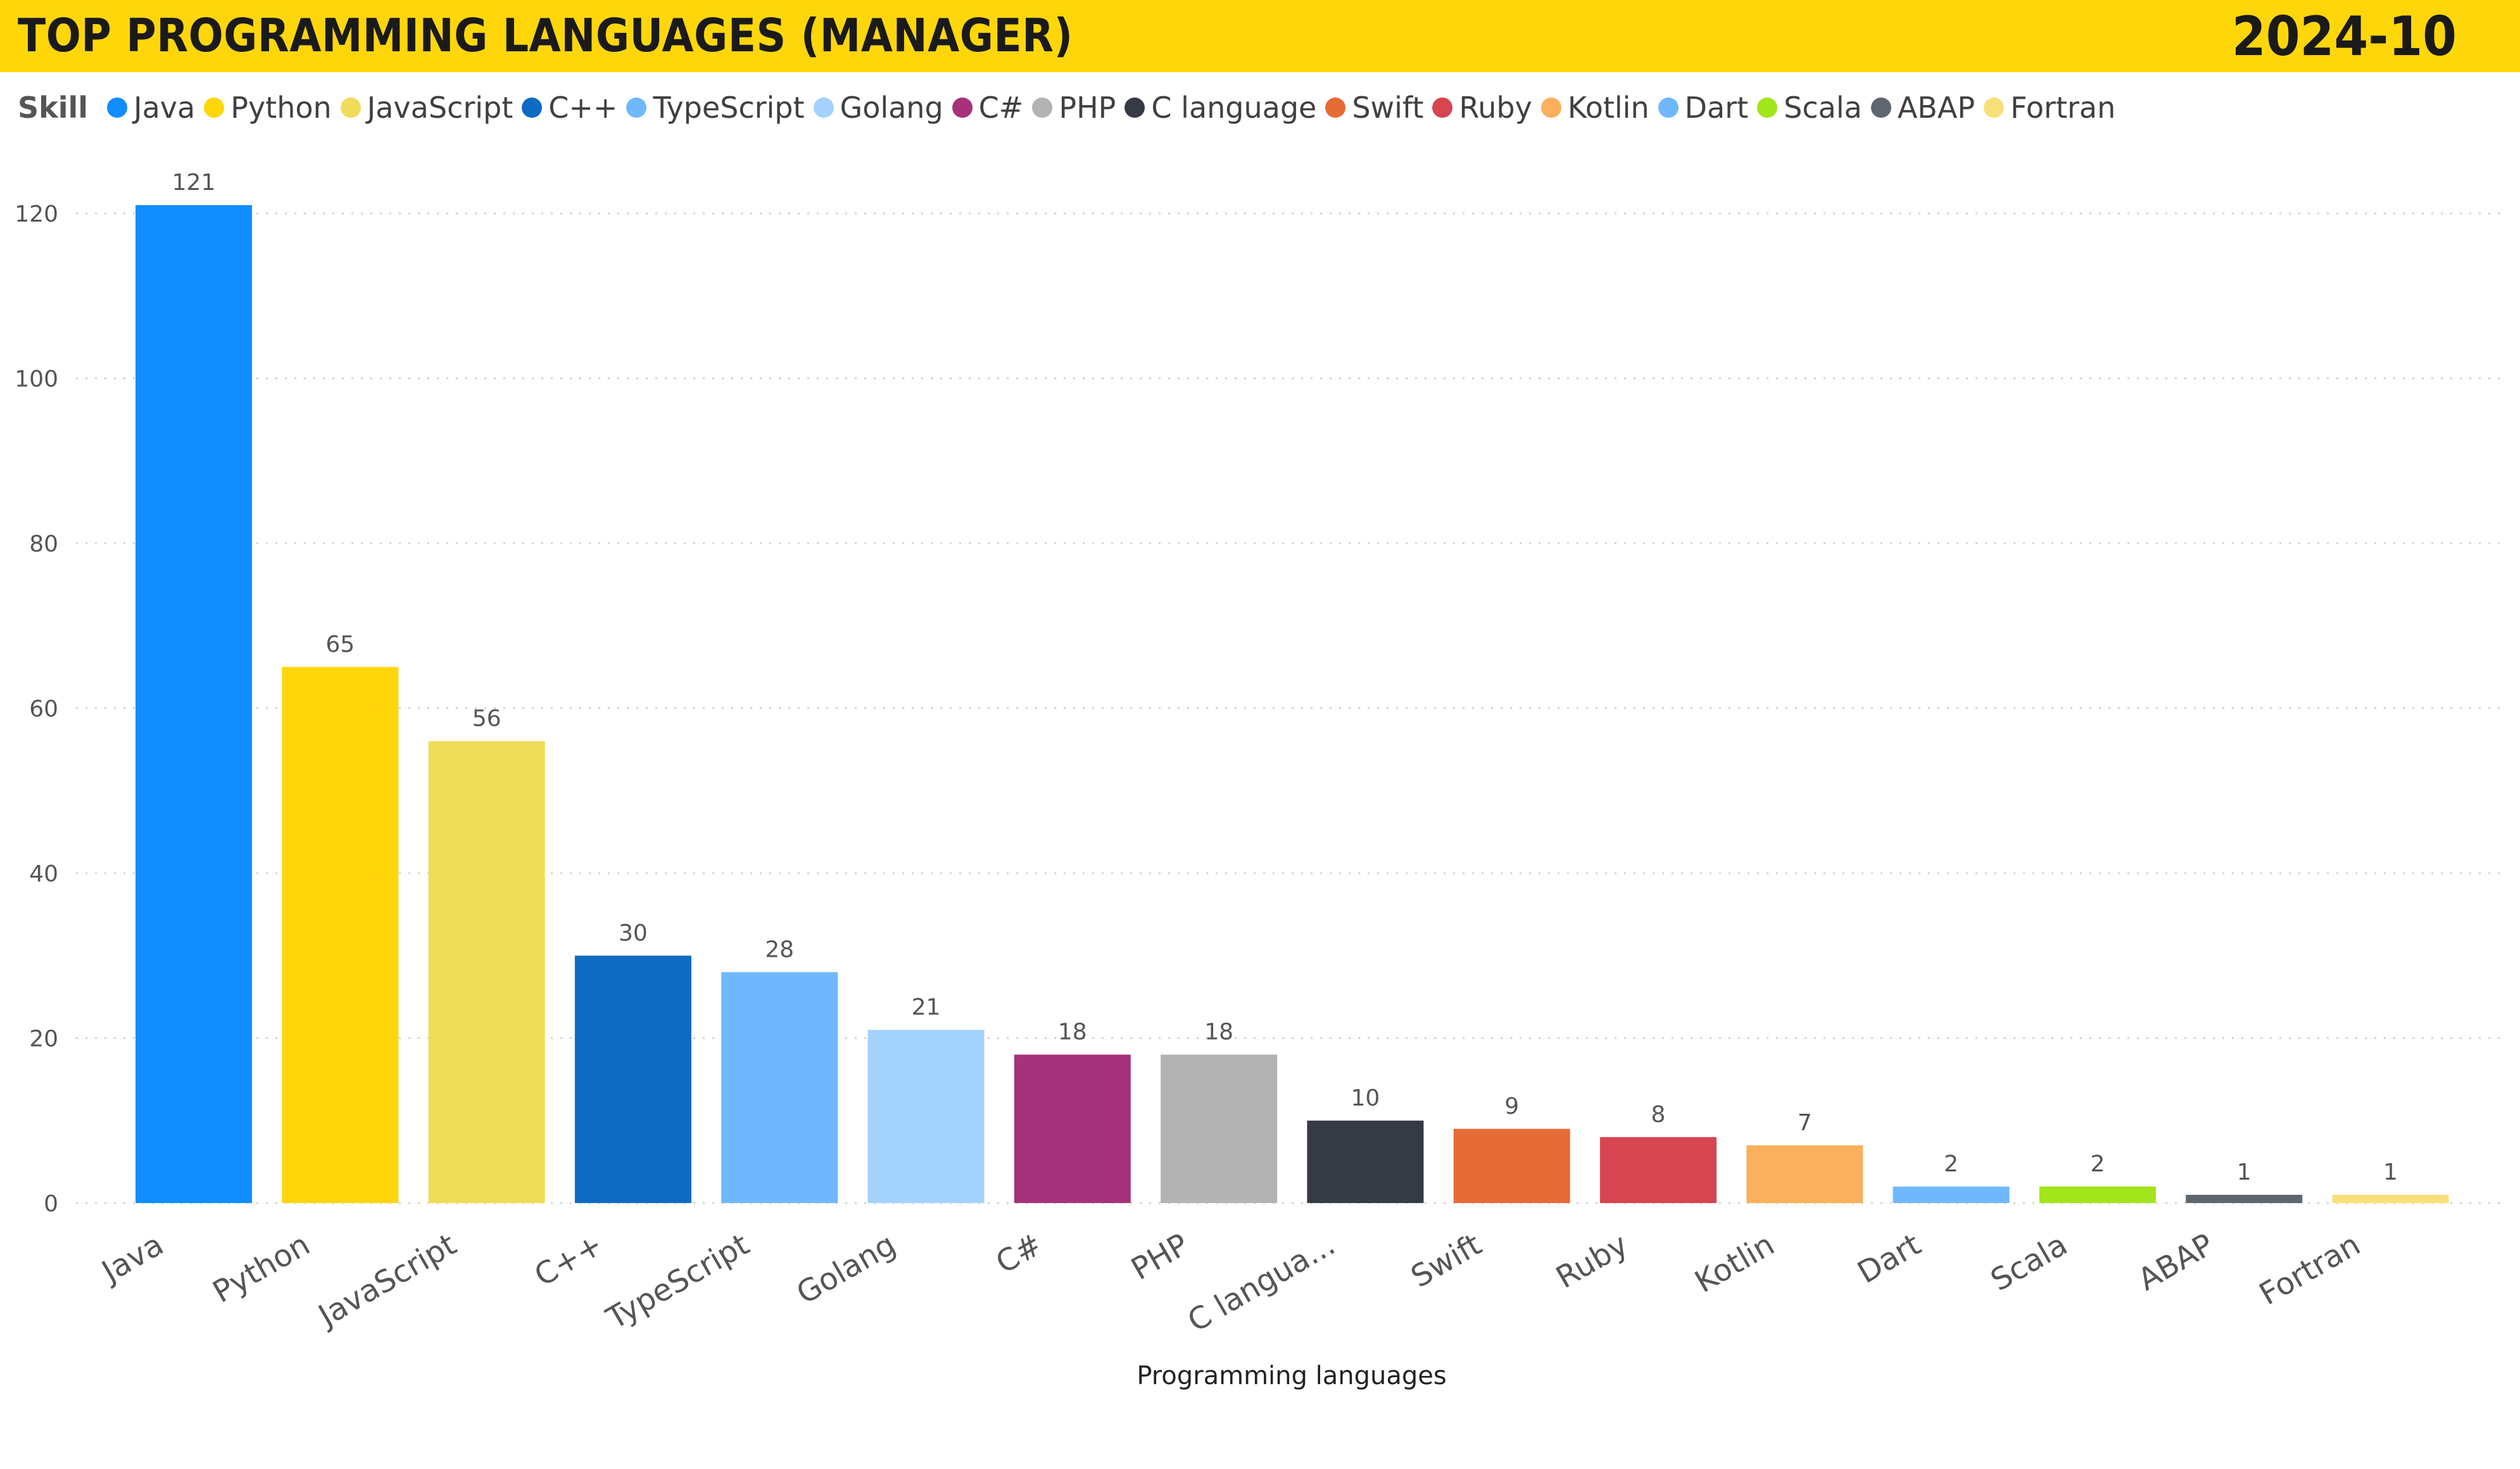  I want to click on x-tick-label: Java, so click(131, 1258).